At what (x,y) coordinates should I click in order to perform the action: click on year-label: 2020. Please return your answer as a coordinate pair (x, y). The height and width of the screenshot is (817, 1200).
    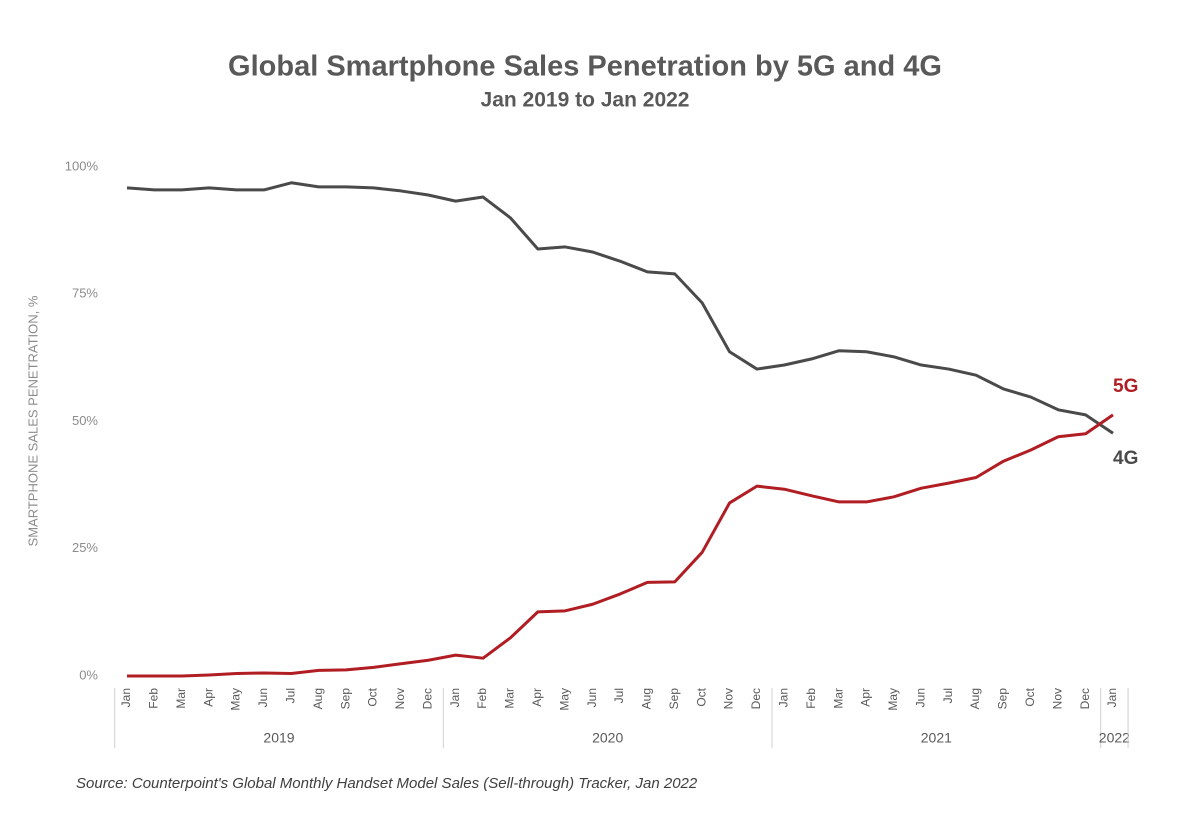
    Looking at the image, I should click on (607, 738).